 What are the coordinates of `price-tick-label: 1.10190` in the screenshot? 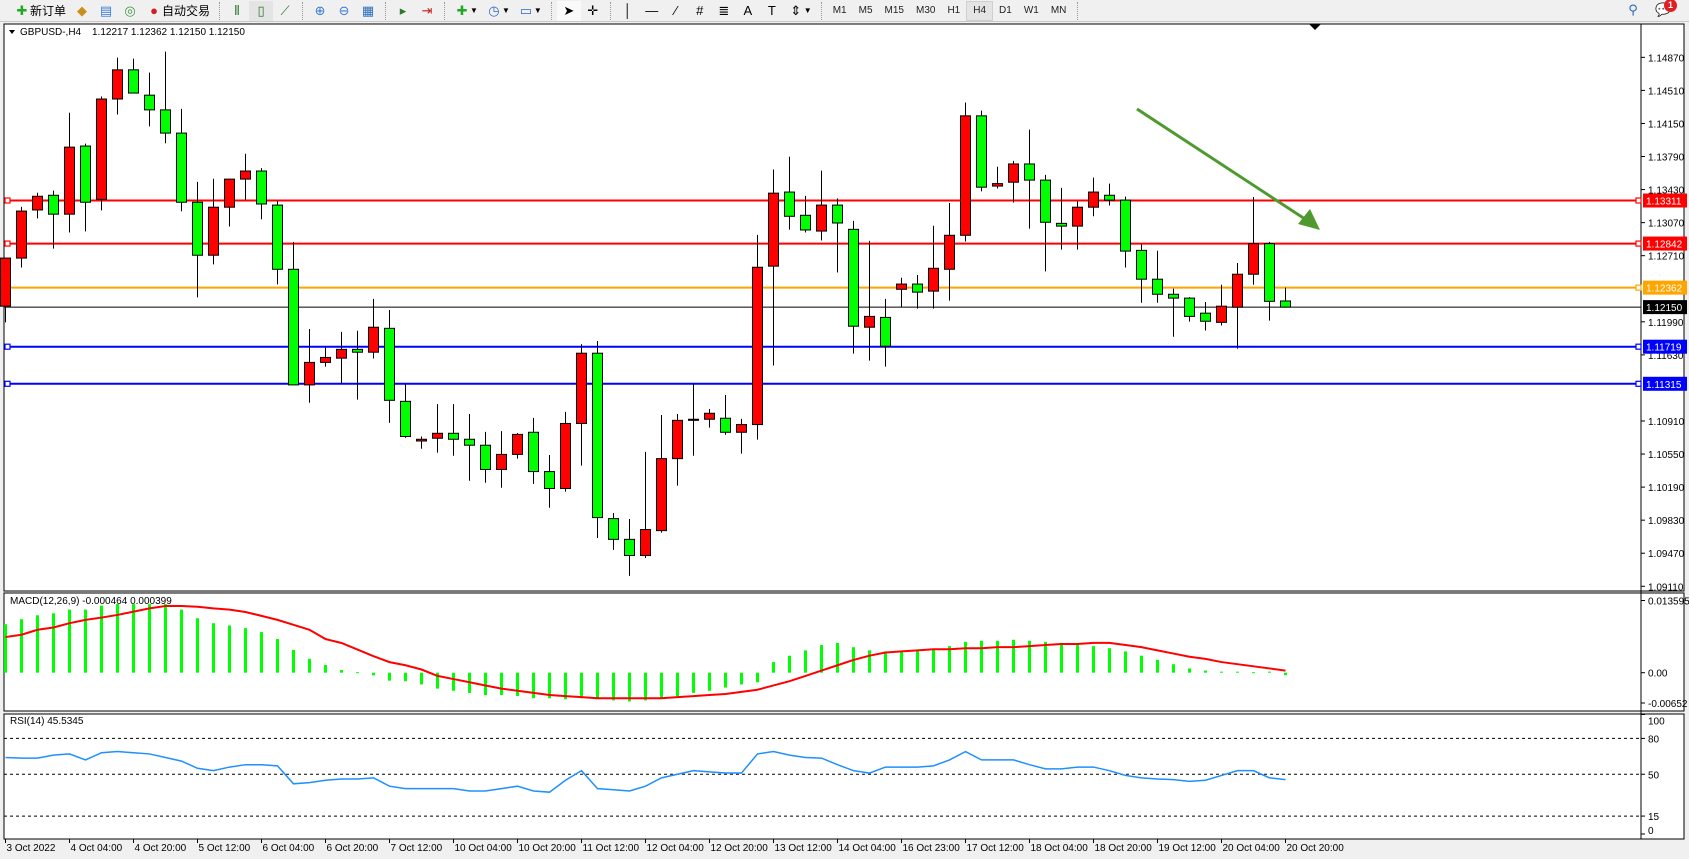 It's located at (1666, 488).